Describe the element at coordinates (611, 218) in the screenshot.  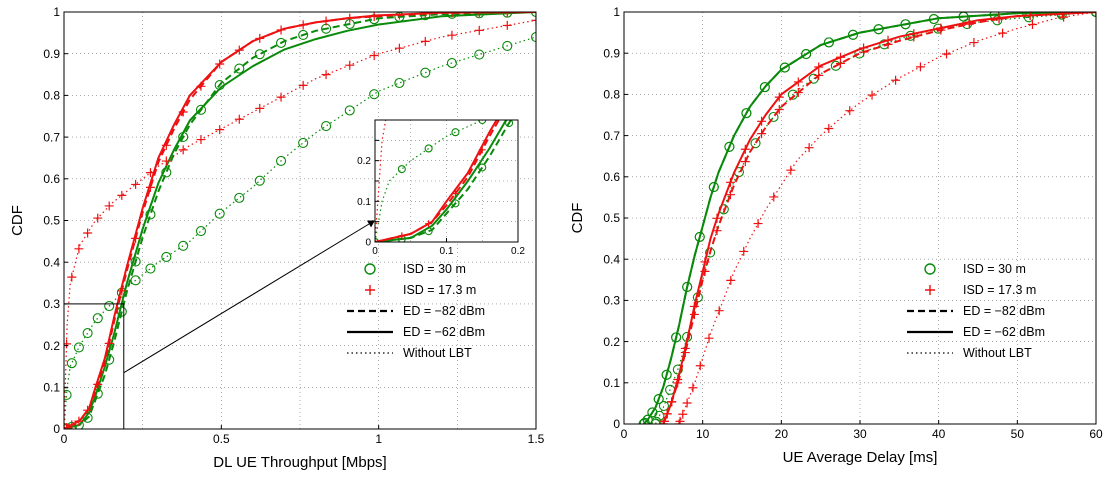
I see `right-y-tick-label: 0.5` at that location.